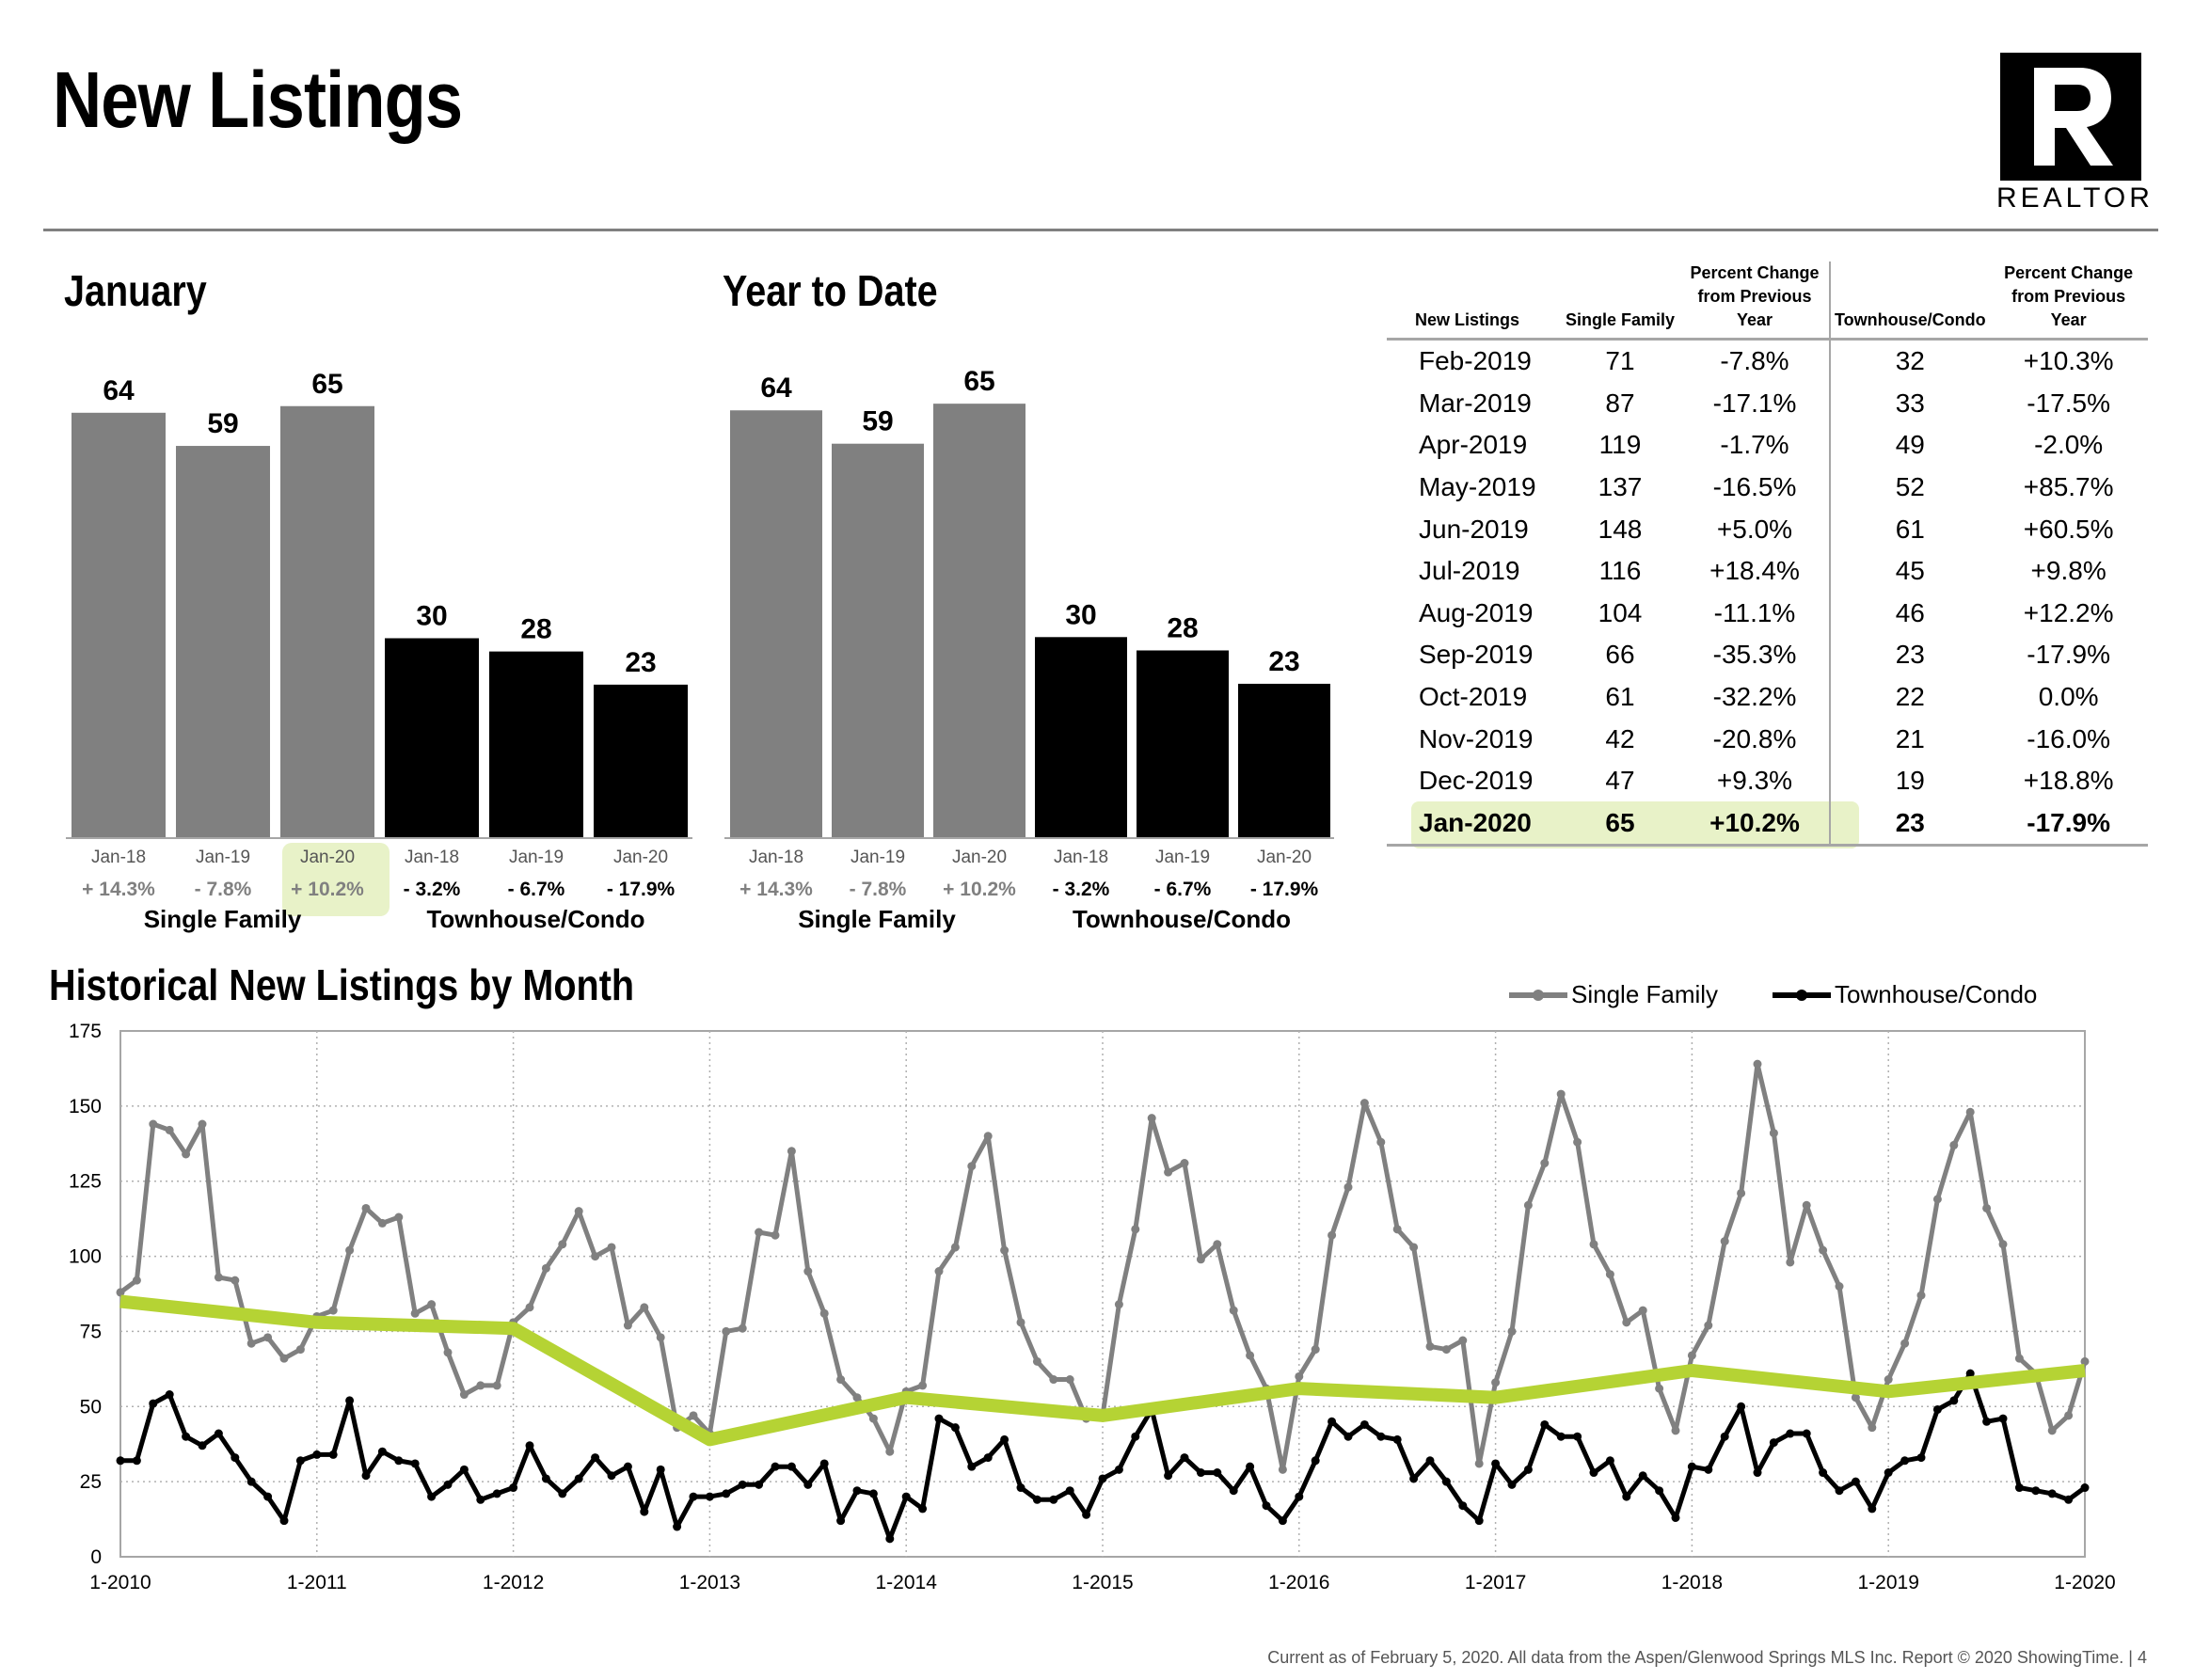 This screenshot has width=2194, height=1680. What do you see at coordinates (1755, 361) in the screenshot?
I see `table-cell: -7.8%` at bounding box center [1755, 361].